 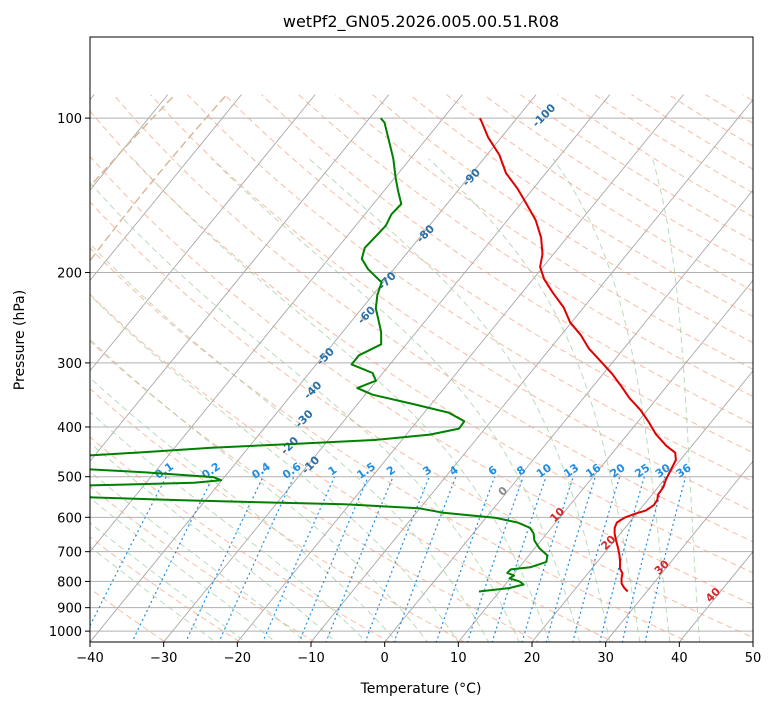 What do you see at coordinates (69, 582) in the screenshot?
I see `y-tick-label: 800` at bounding box center [69, 582].